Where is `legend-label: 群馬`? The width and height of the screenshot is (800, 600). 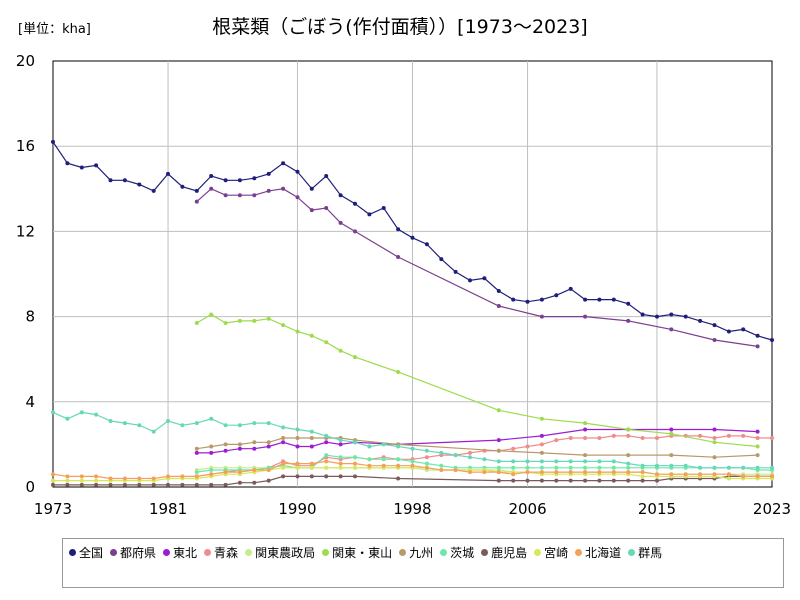 legend-label: 群馬 is located at coordinates (650, 553).